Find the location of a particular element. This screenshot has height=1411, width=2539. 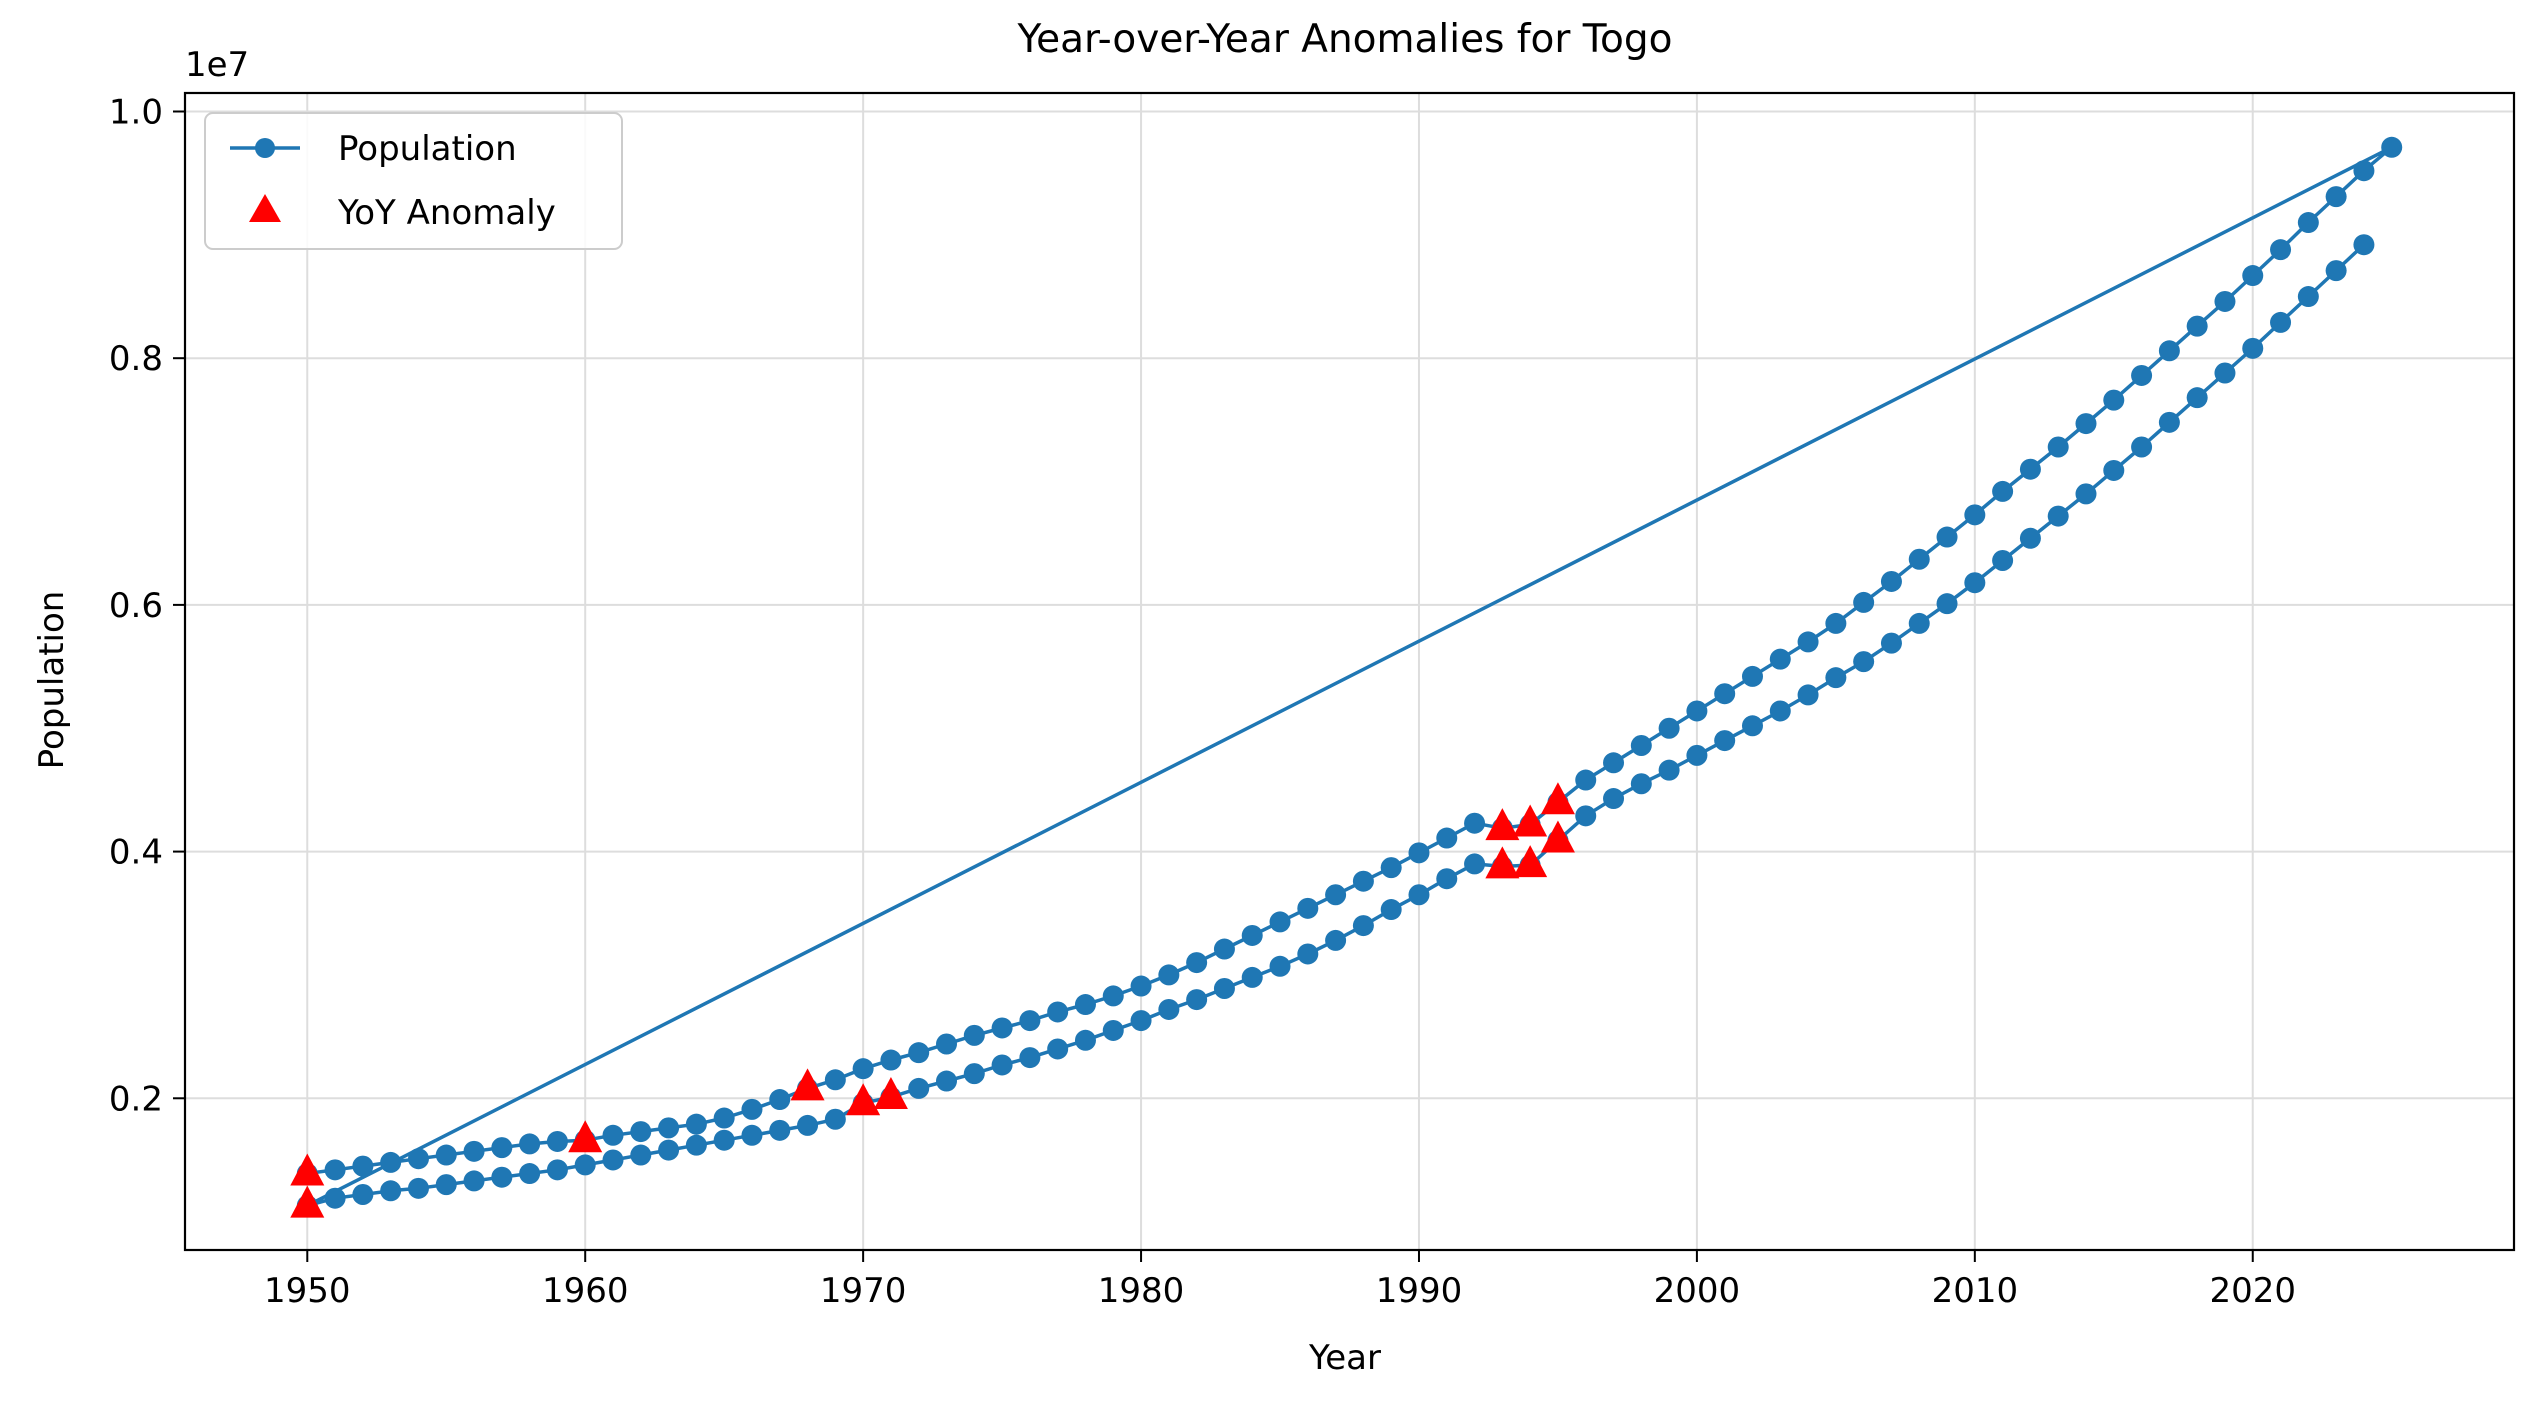

y-axis-label: Population is located at coordinates (52, 680).